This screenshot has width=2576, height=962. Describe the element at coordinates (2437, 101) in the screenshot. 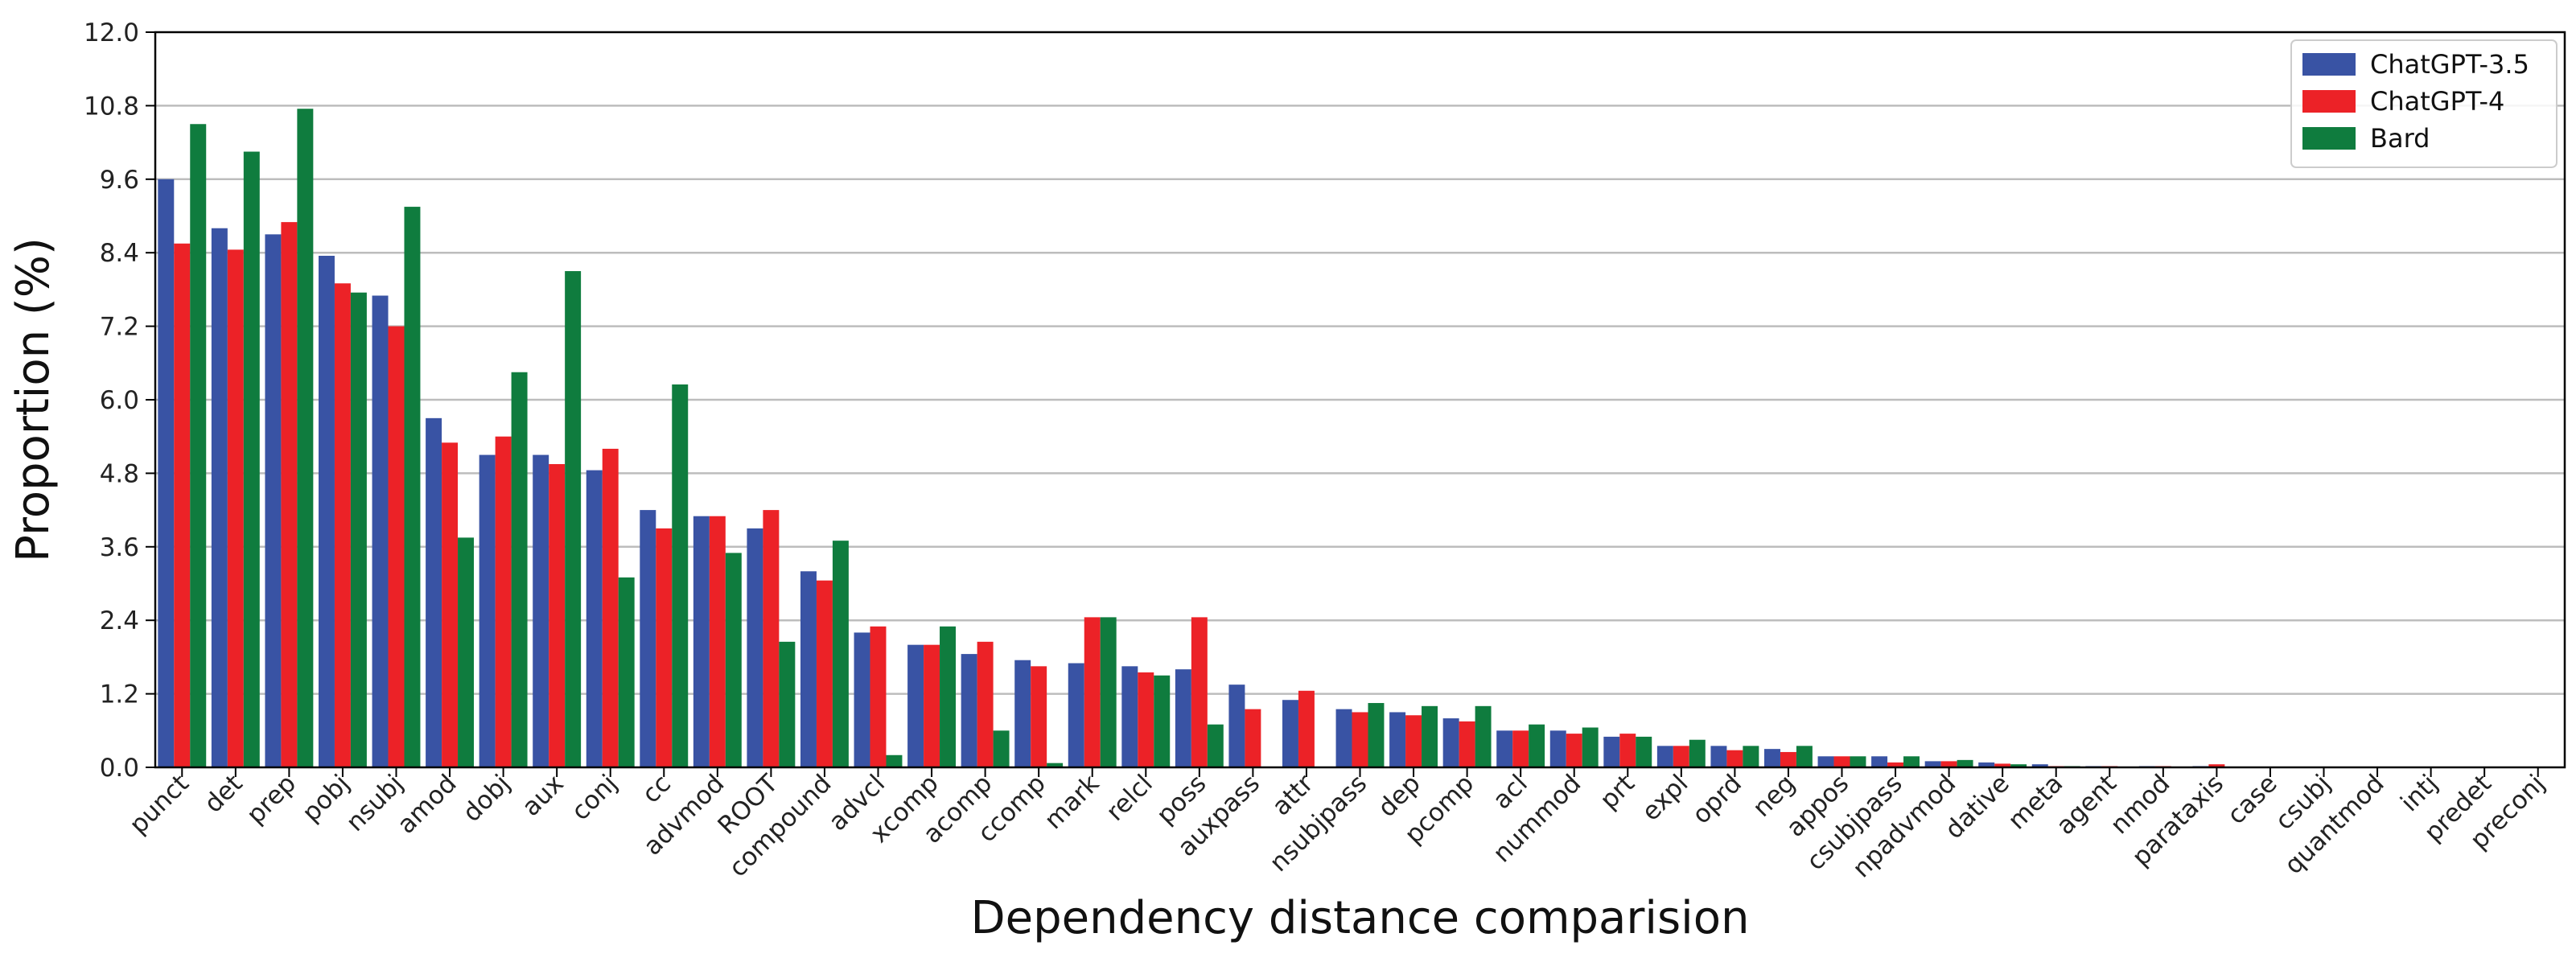

I see `legend-label: ChatGPT-4` at that location.